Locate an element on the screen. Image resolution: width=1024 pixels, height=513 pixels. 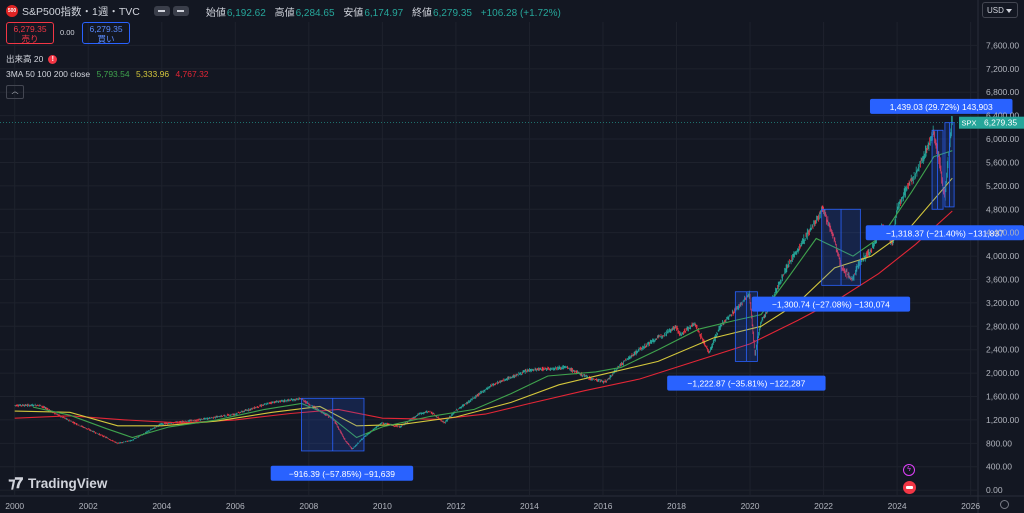
x-tick-label: 2012 is located at coordinates (455, 506).